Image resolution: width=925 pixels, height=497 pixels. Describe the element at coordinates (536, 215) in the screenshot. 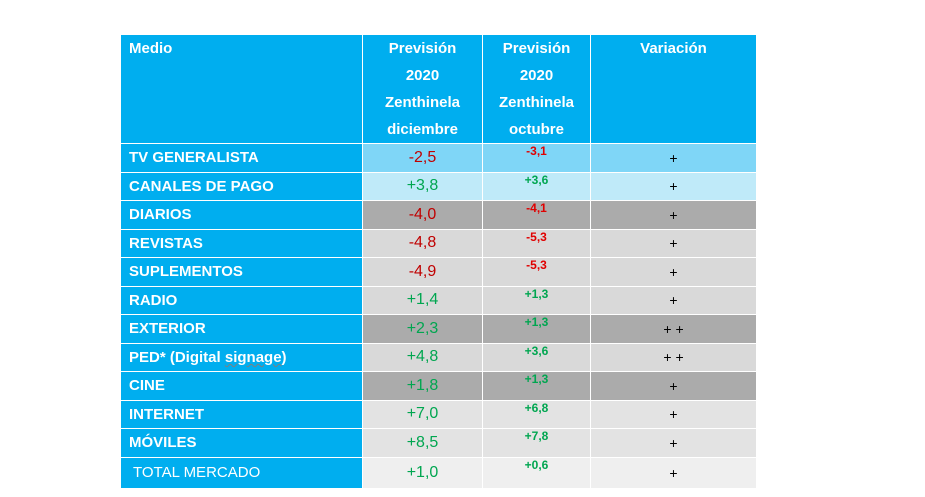

I see `value-octubre: -4,1` at that location.